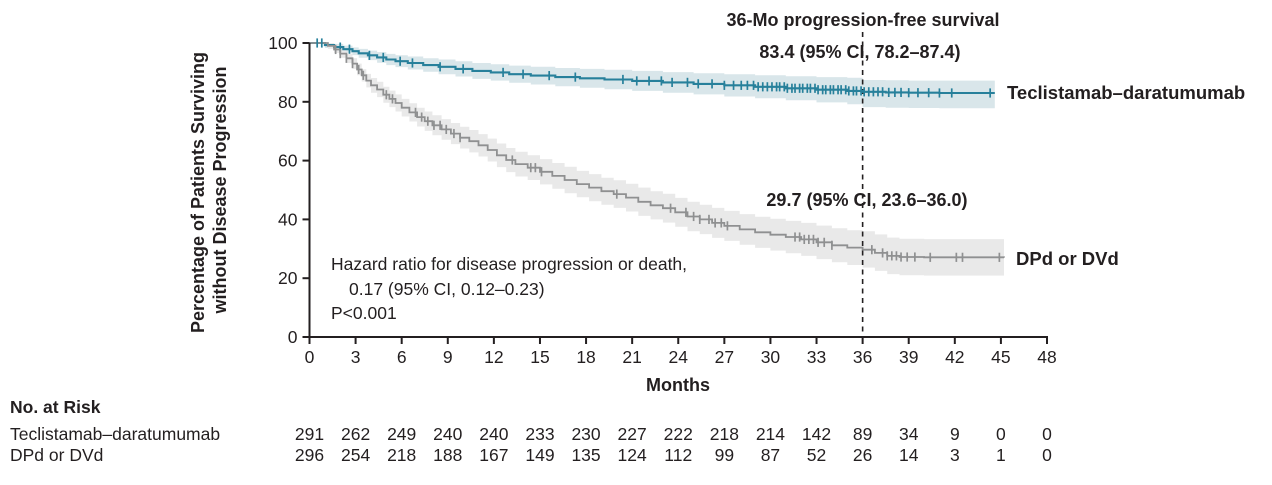  I want to click on x-axis-title: Months, so click(678, 385).